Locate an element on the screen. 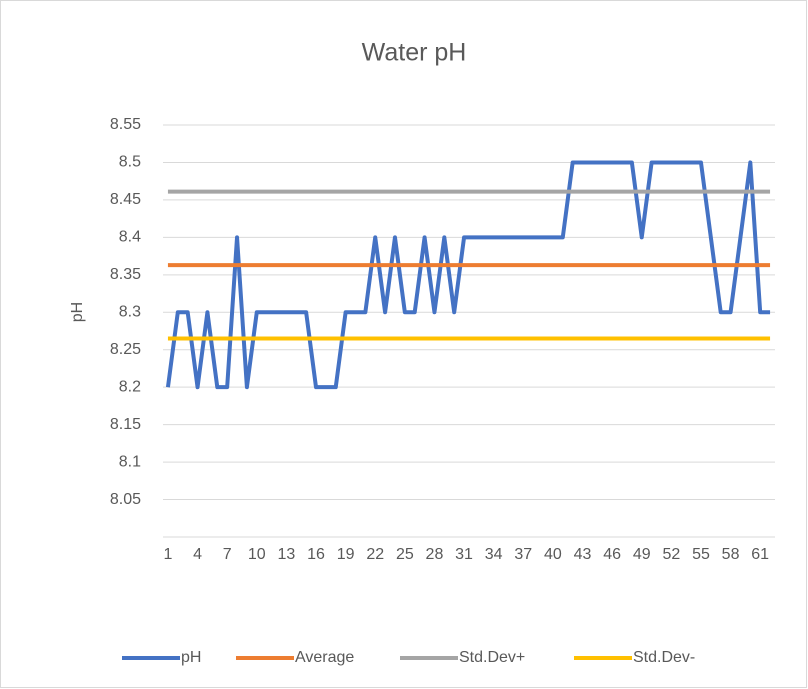 This screenshot has width=808, height=689. legend-label: Std.Dev+ is located at coordinates (492, 657).